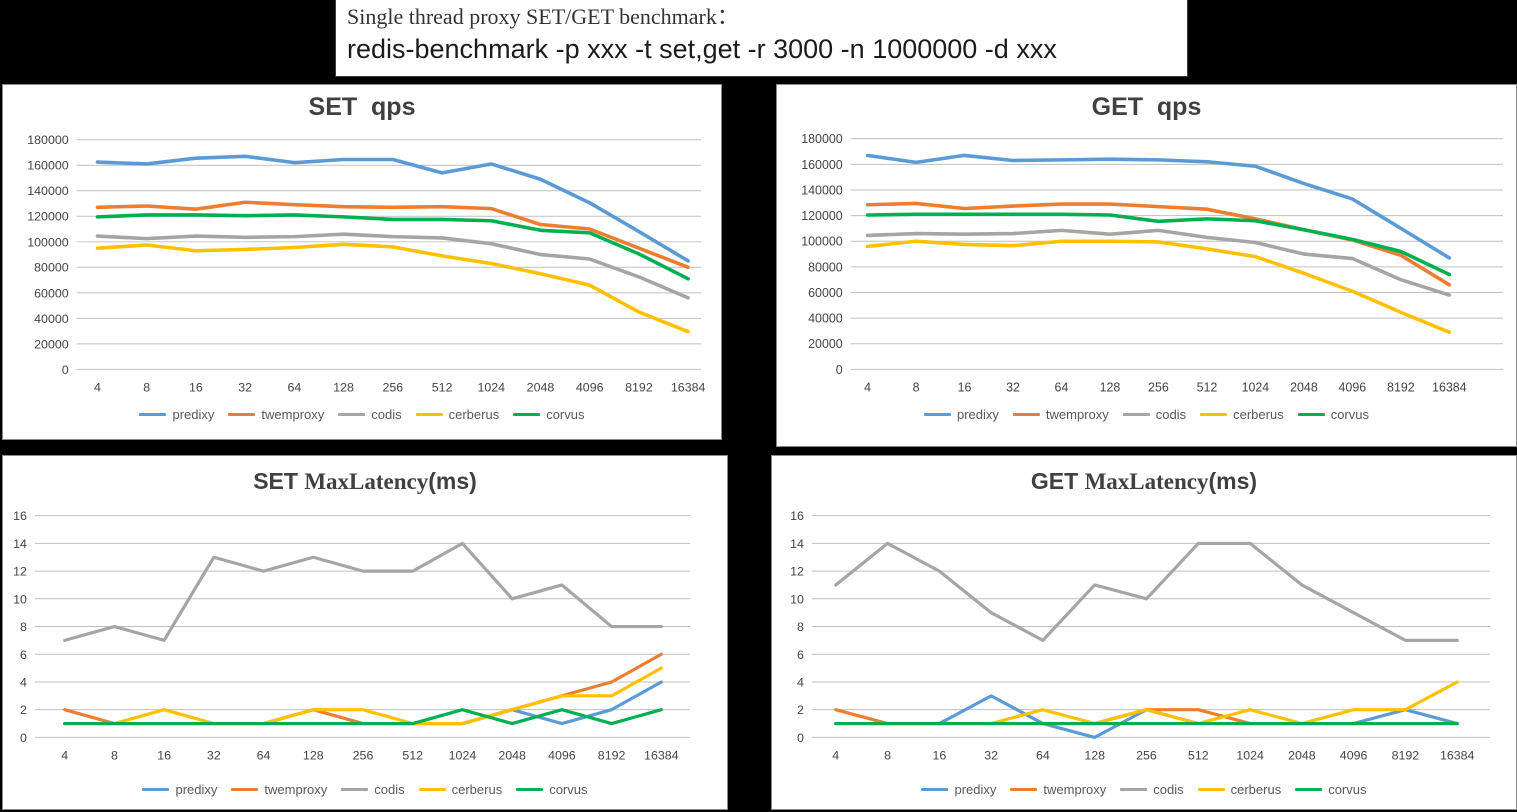 Image resolution: width=1517 pixels, height=812 pixels. What do you see at coordinates (1154, 414) in the screenshot?
I see `legend-item-codis: codis` at bounding box center [1154, 414].